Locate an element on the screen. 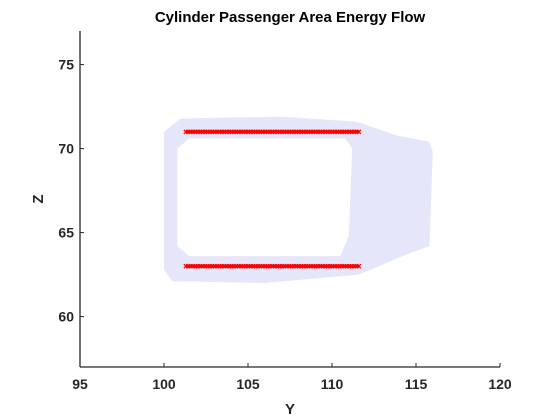  x-tick-label: 100 is located at coordinates (164, 384).